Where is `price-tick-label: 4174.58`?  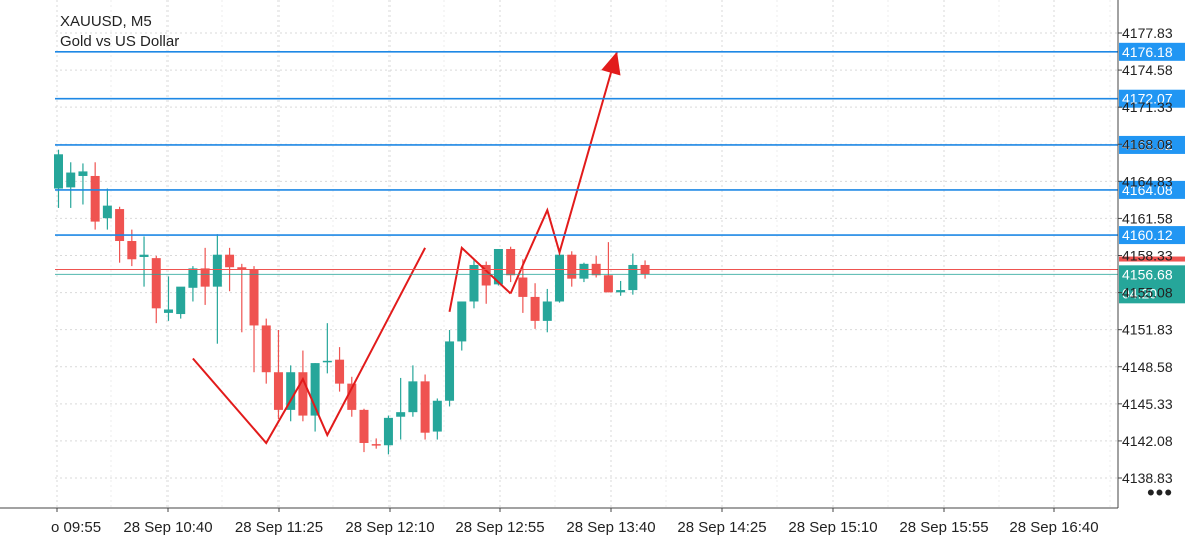 price-tick-label: 4174.58 is located at coordinates (1147, 70).